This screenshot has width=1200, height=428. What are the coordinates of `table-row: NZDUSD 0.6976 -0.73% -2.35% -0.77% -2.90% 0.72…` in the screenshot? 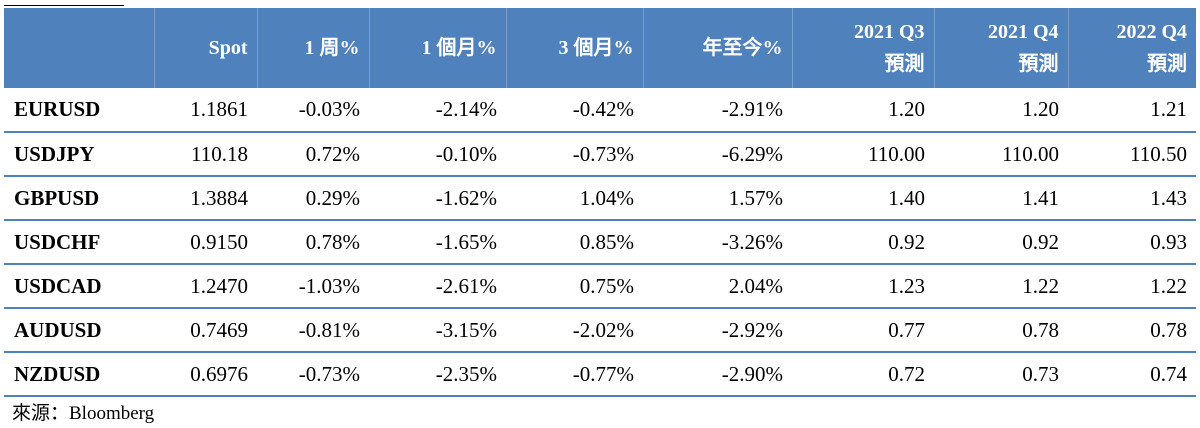 It's located at (600, 374).